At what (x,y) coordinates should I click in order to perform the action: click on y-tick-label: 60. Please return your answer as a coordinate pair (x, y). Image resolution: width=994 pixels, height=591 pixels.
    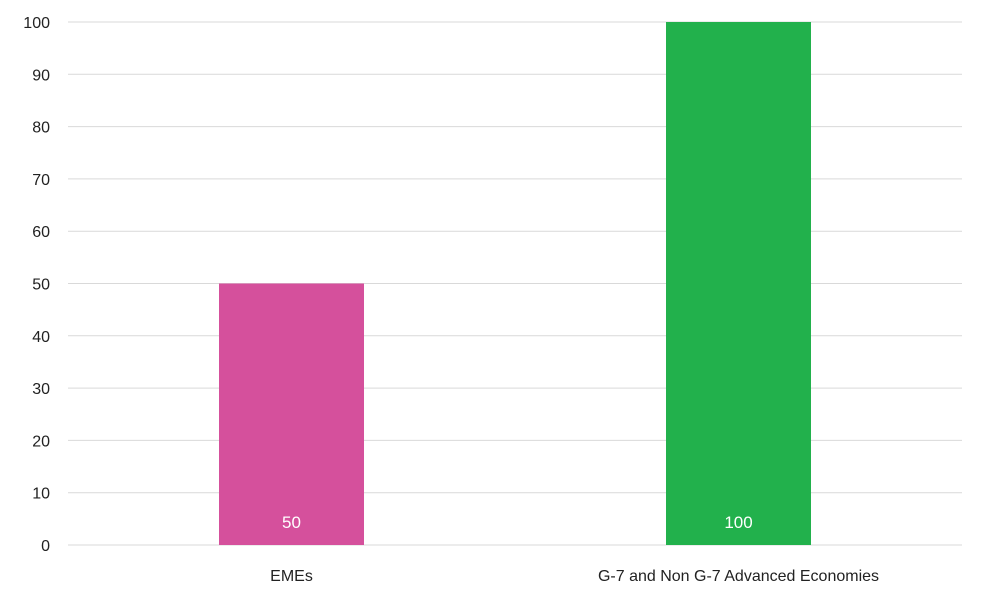
    Looking at the image, I should click on (41, 232).